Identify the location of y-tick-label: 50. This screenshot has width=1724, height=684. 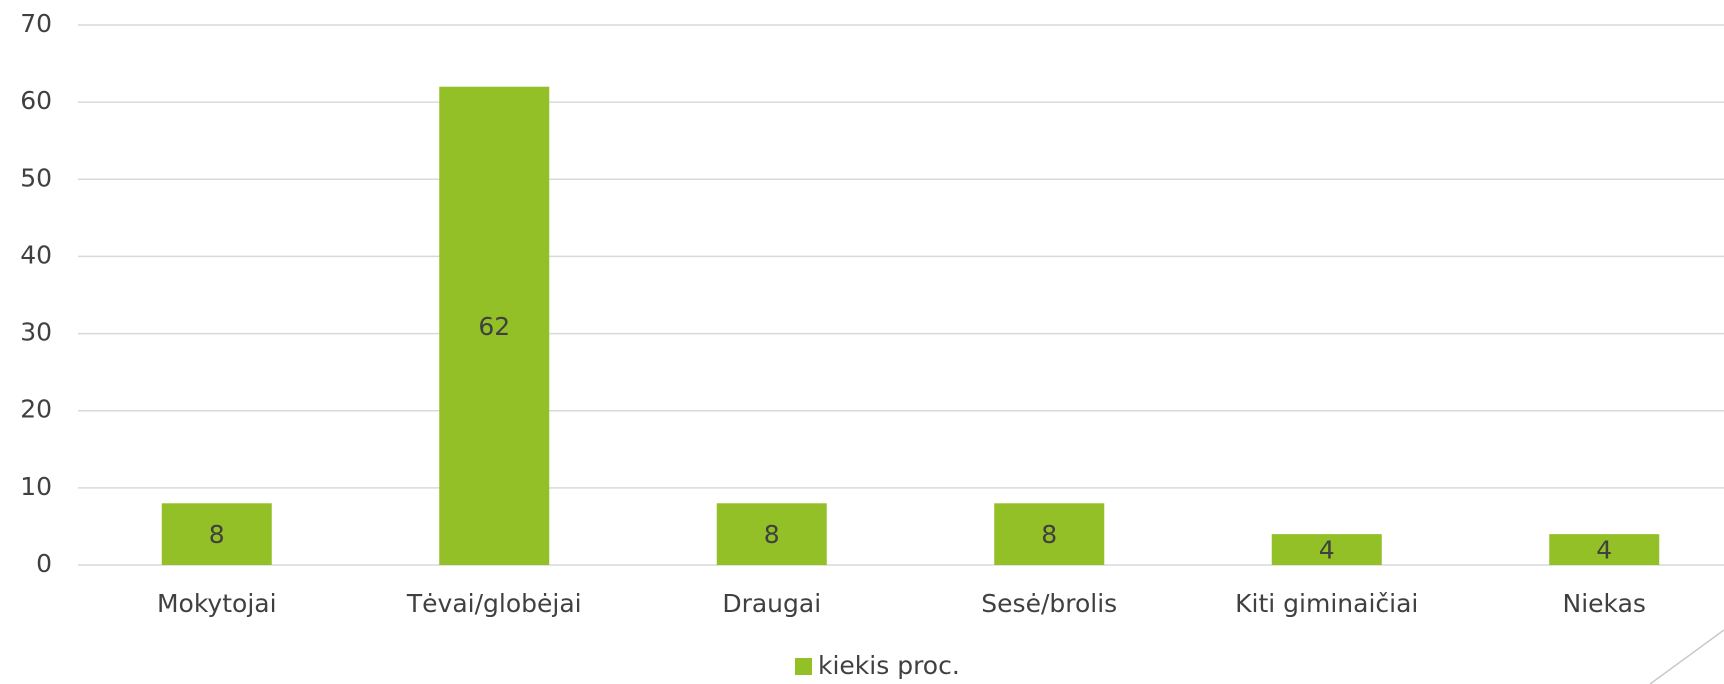
(36, 177).